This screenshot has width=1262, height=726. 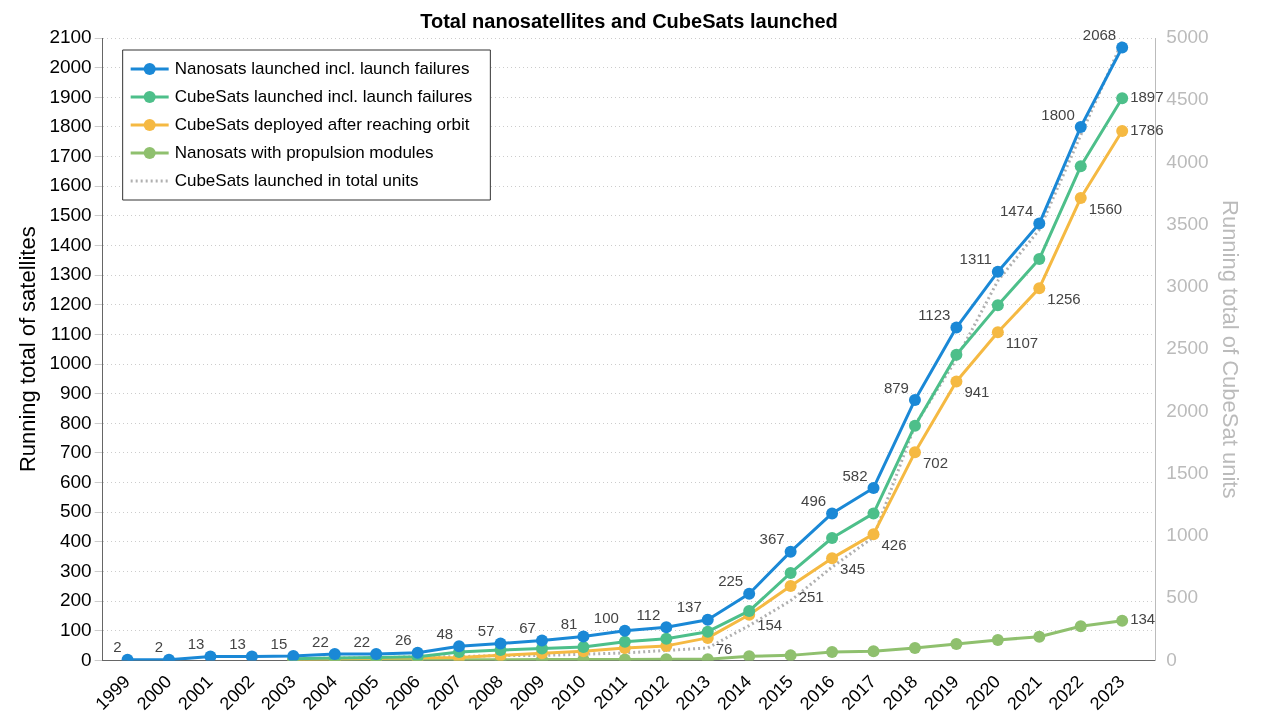 I want to click on y2-tick-label: 1500, so click(x=1187, y=472).